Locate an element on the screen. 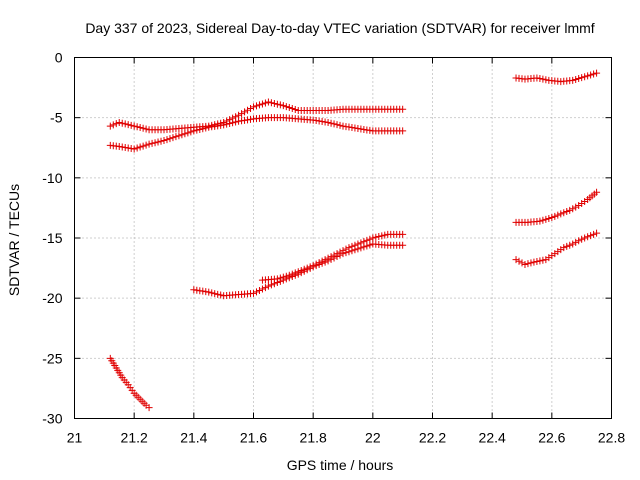 This screenshot has height=480, width=640. x-tick-label: 22.8 is located at coordinates (611, 438).